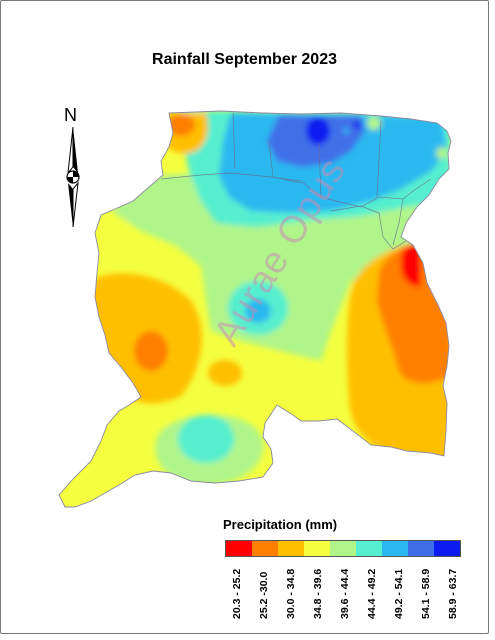 The height and width of the screenshot is (640, 495). I want to click on zone-30-0-34-8-center, so click(225, 373).